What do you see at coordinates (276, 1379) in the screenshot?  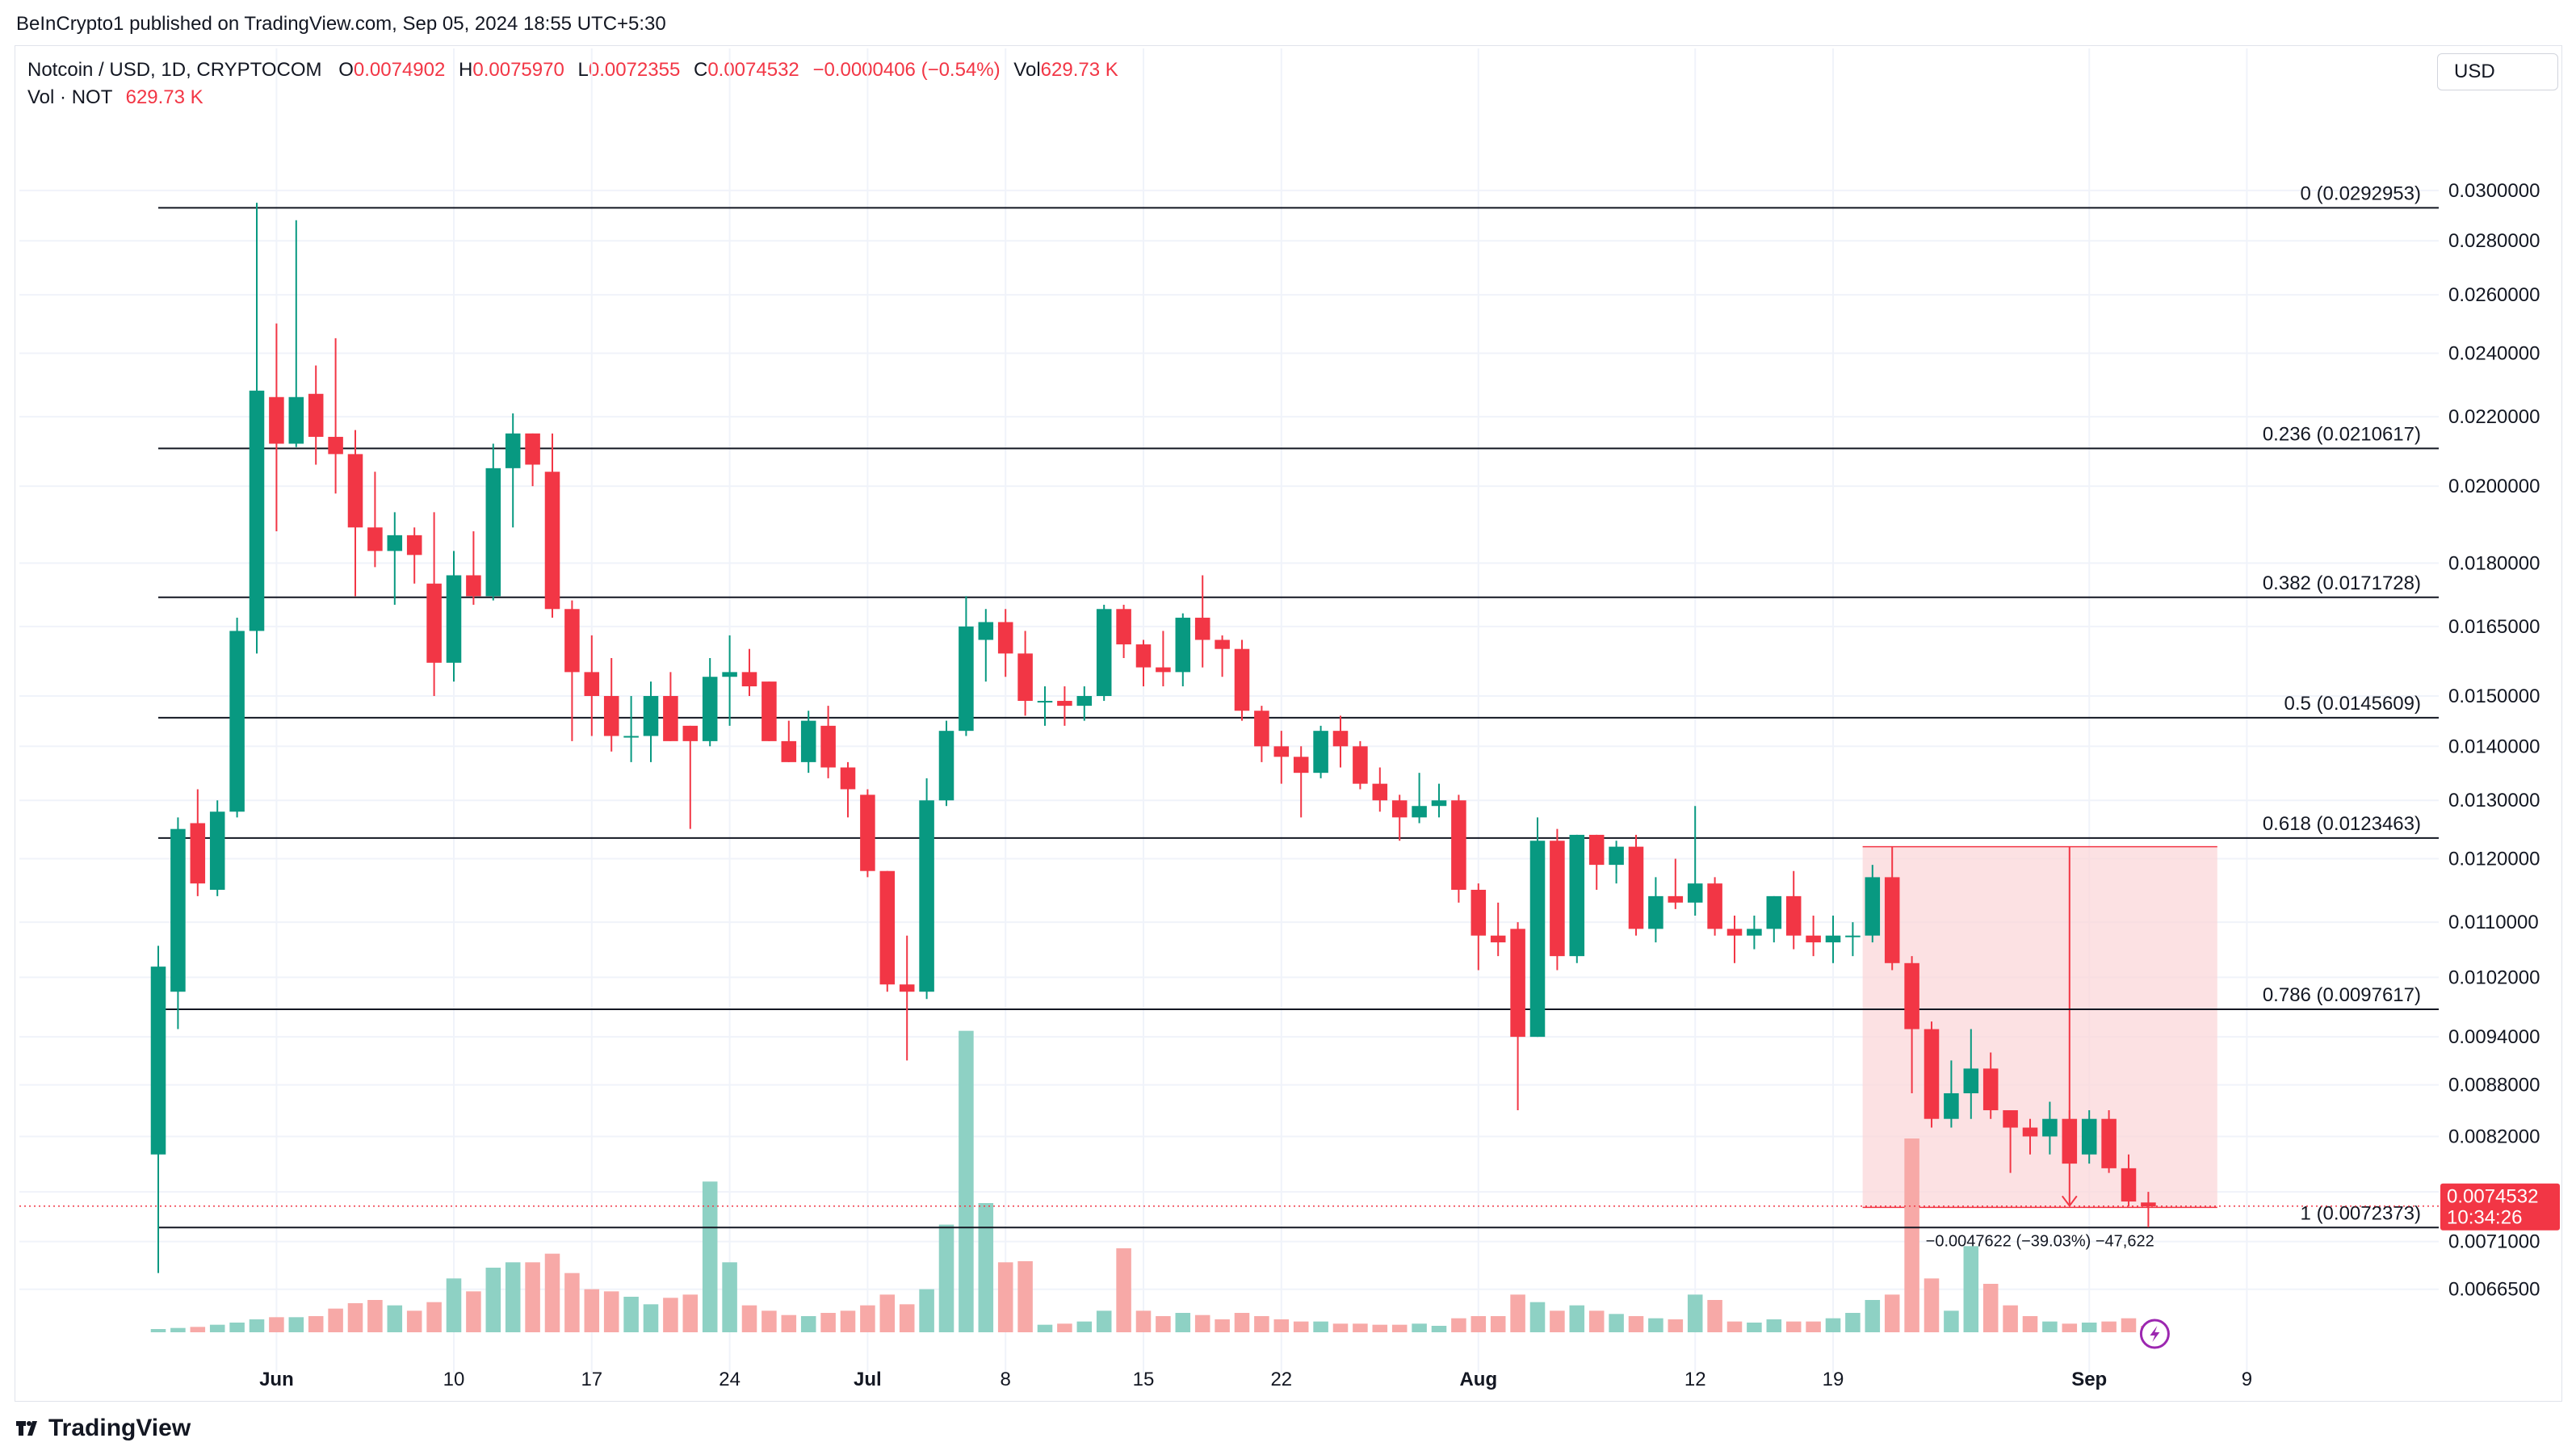 I see `x-axis-tick-label: Jun` at bounding box center [276, 1379].